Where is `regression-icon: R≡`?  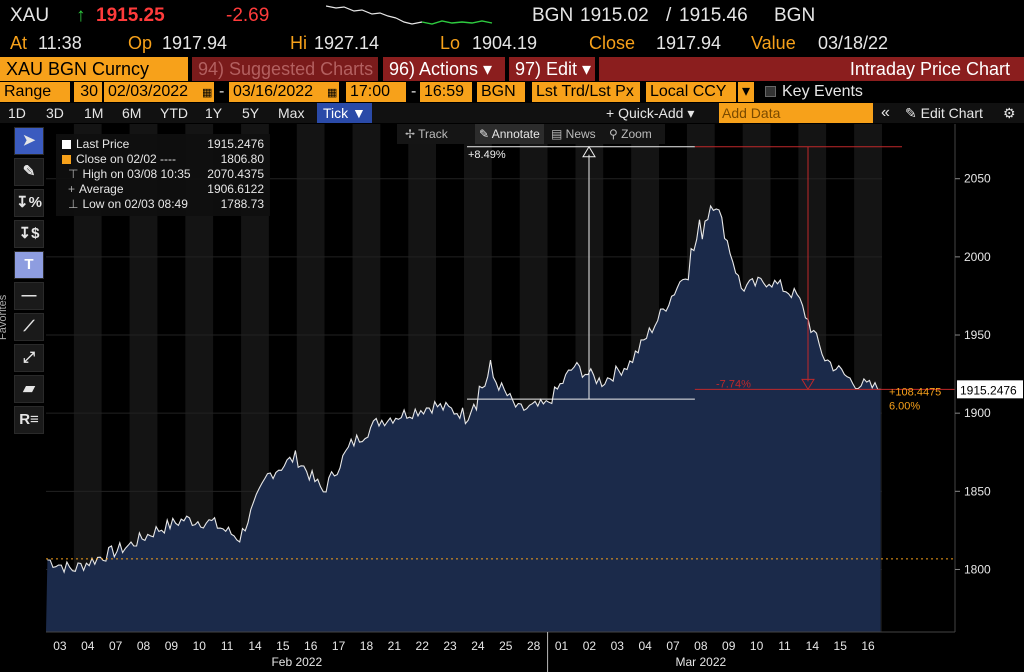 regression-icon: R≡ is located at coordinates (29, 420).